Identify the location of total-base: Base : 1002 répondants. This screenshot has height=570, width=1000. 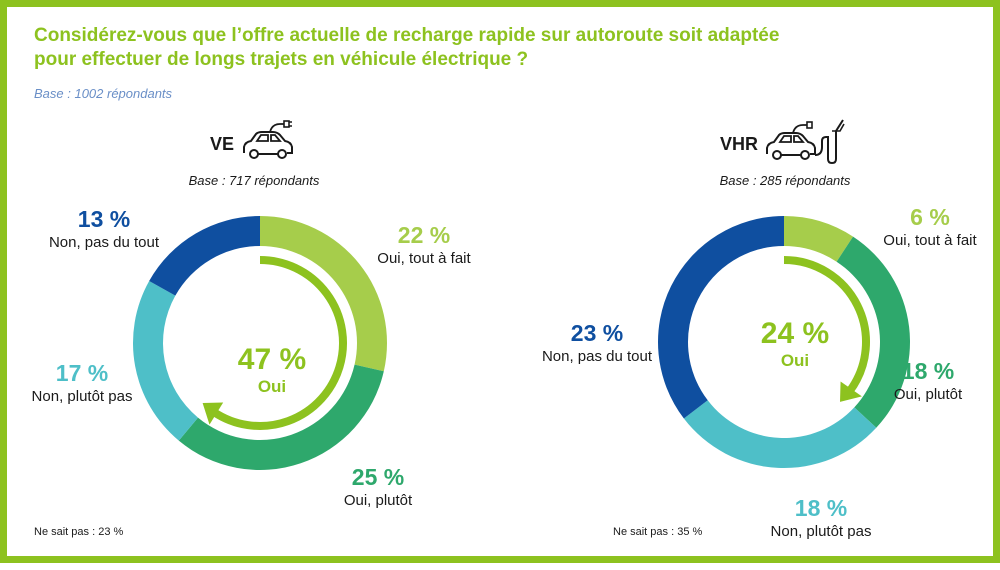
(103, 93).